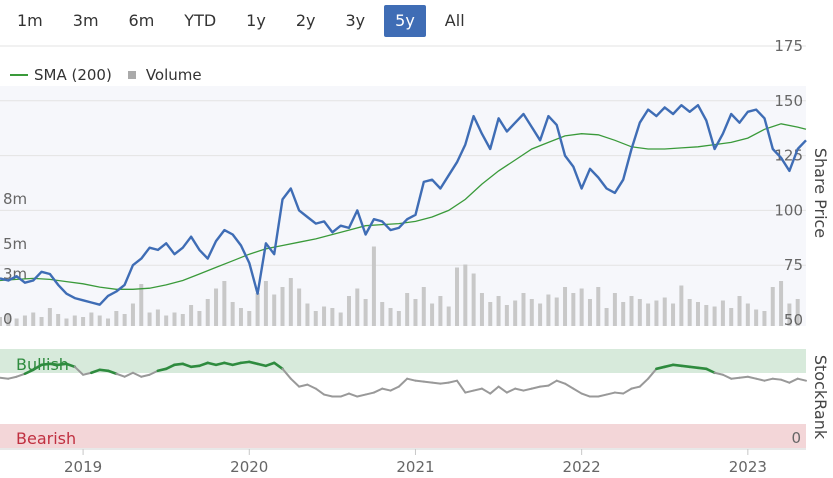 This screenshot has height=478, width=833. Describe the element at coordinates (256, 20) in the screenshot. I see `range-button-1y: 1y` at that location.